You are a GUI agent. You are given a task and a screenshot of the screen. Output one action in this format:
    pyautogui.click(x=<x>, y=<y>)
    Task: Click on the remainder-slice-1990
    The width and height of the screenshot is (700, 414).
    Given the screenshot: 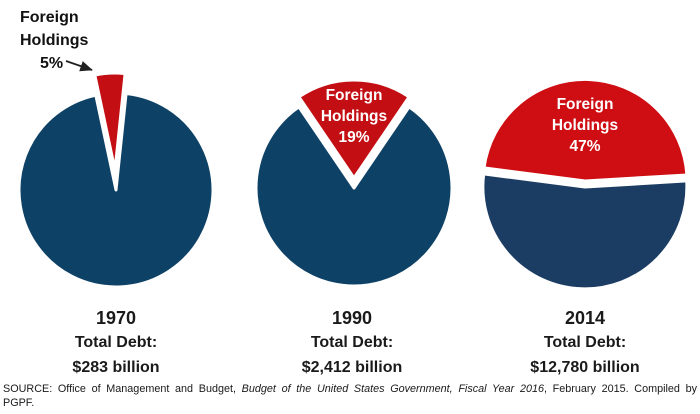 What is the action you would take?
    pyautogui.click(x=354, y=196)
    